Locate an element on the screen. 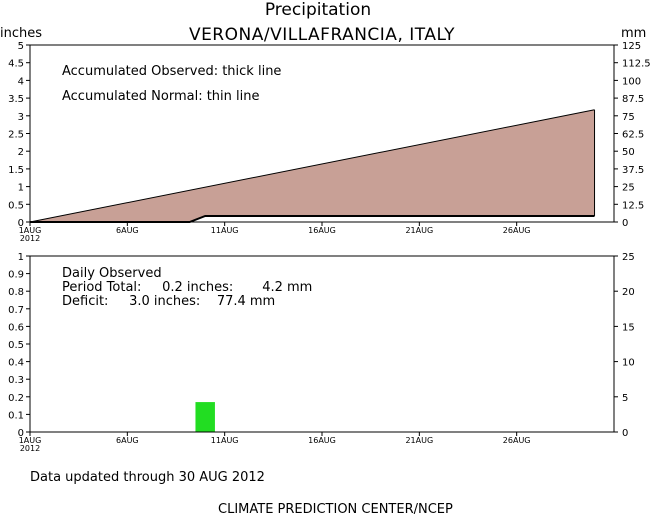 The width and height of the screenshot is (652, 518). y-tick-label: 4 is located at coordinates (21, 81).